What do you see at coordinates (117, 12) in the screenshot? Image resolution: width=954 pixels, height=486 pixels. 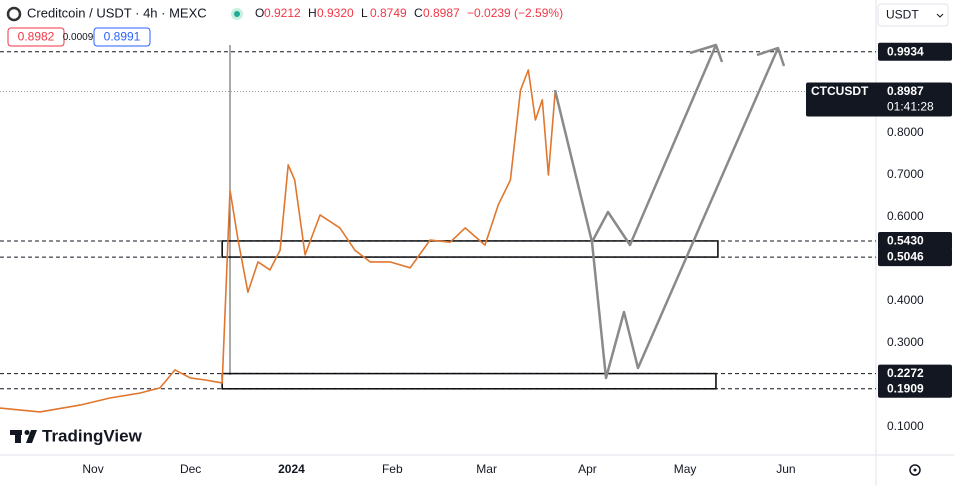 I see `symbol: Creditcoin / USDT · 4h · MEXC` at bounding box center [117, 12].